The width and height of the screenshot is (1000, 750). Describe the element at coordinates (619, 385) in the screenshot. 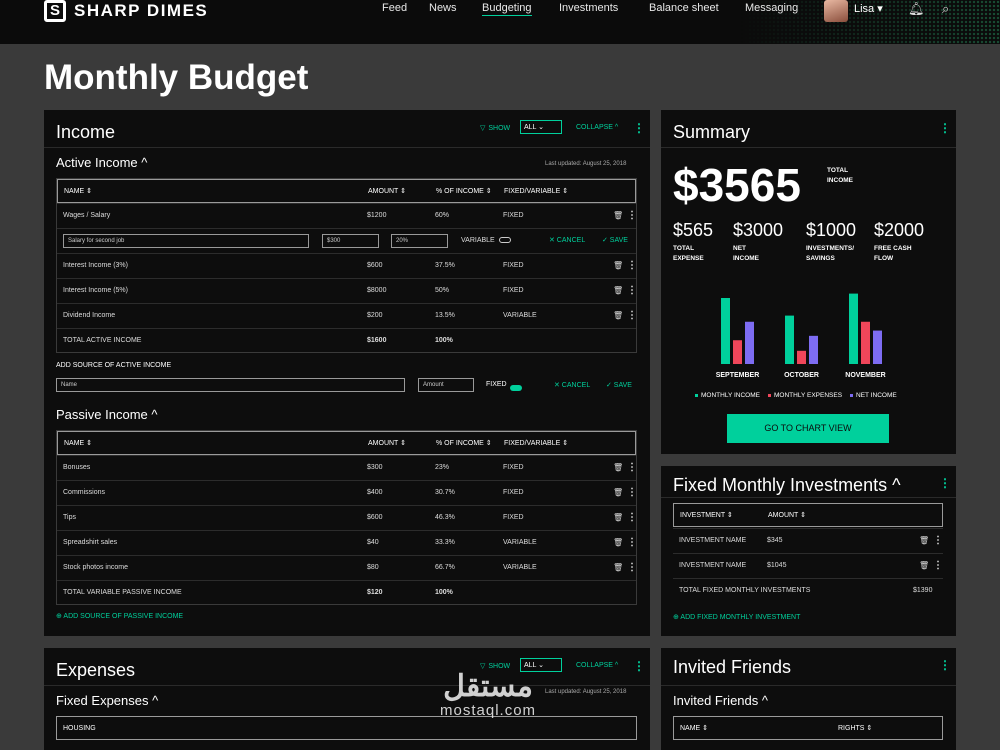

I see `add-save-button: ✓ SAVE` at that location.